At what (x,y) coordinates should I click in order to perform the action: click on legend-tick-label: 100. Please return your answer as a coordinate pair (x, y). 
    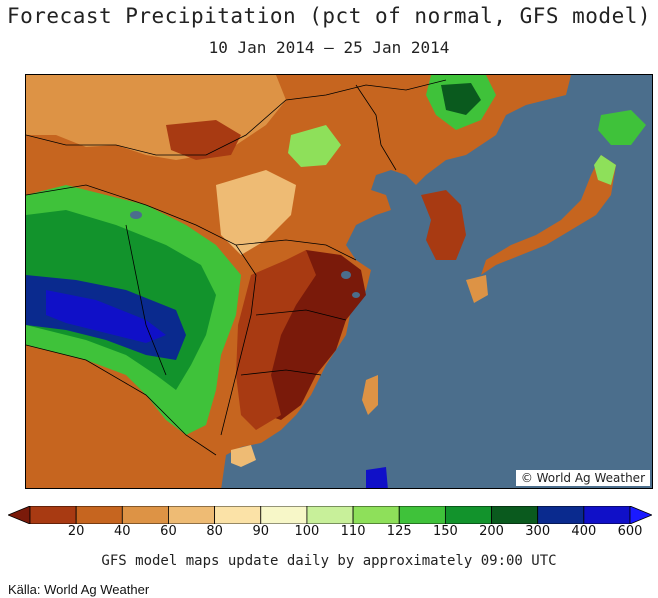
    Looking at the image, I should click on (307, 531).